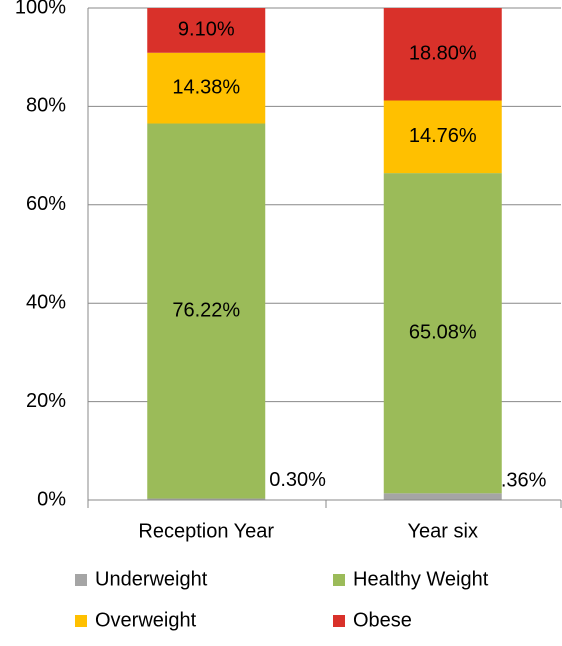 Image resolution: width=562 pixels, height=646 pixels. Describe the element at coordinates (206, 531) in the screenshot. I see `x-tick-label: Reception Year` at that location.